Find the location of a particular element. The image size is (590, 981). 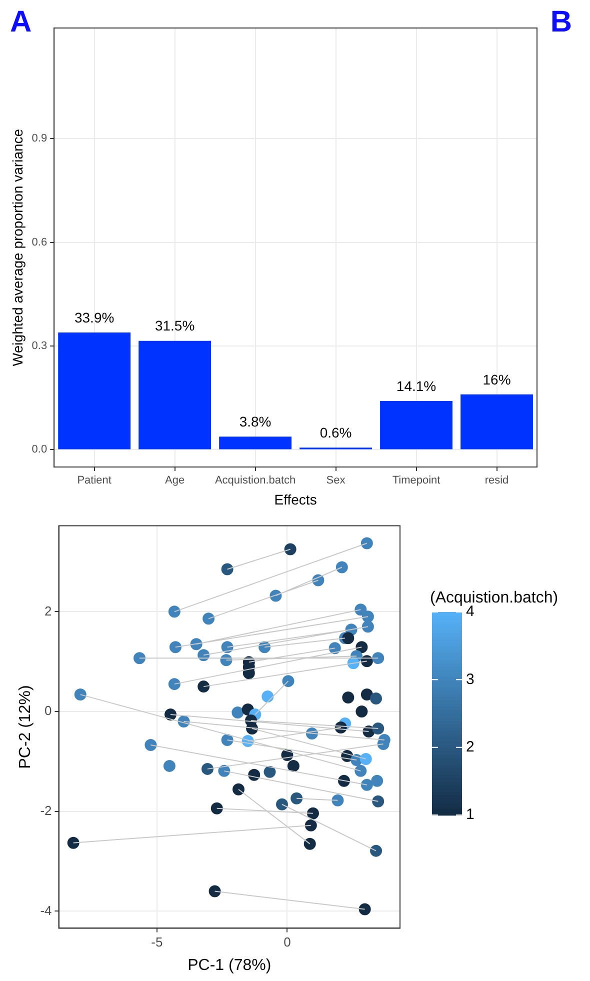

color-bar-label: 3 is located at coordinates (470, 679).